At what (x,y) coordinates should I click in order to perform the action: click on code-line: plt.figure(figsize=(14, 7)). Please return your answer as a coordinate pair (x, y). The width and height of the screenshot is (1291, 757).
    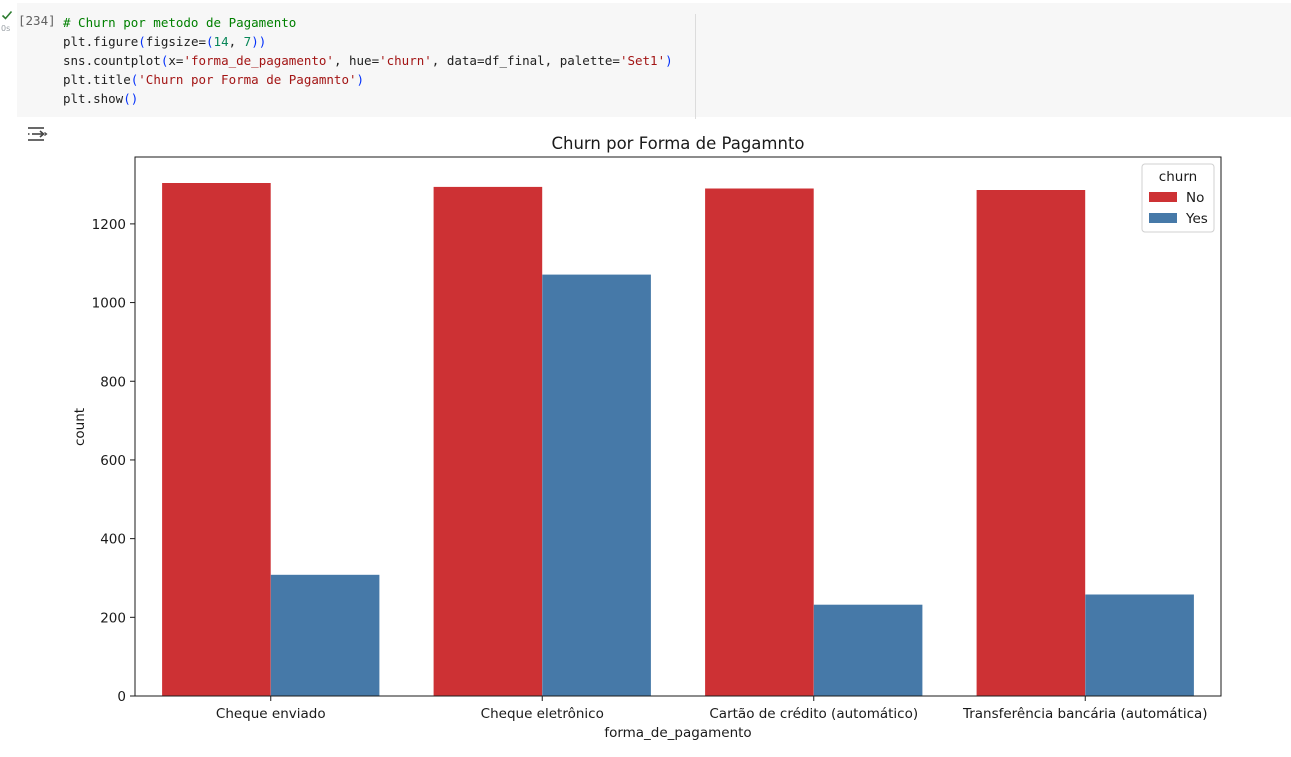
    Looking at the image, I should click on (368, 41).